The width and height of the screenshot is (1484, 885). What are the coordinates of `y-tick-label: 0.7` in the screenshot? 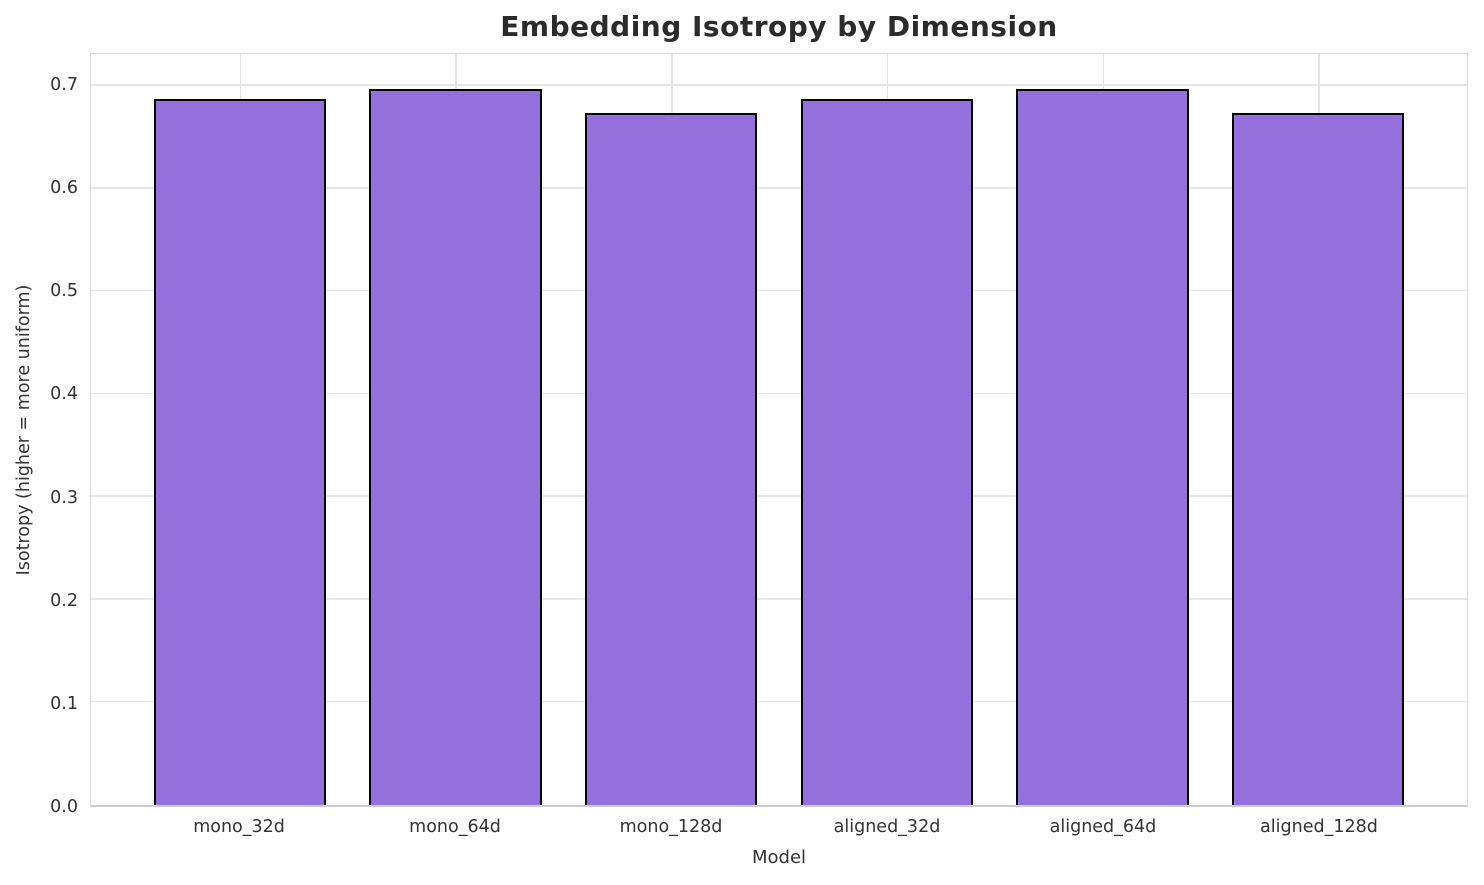 It's located at (64, 84).